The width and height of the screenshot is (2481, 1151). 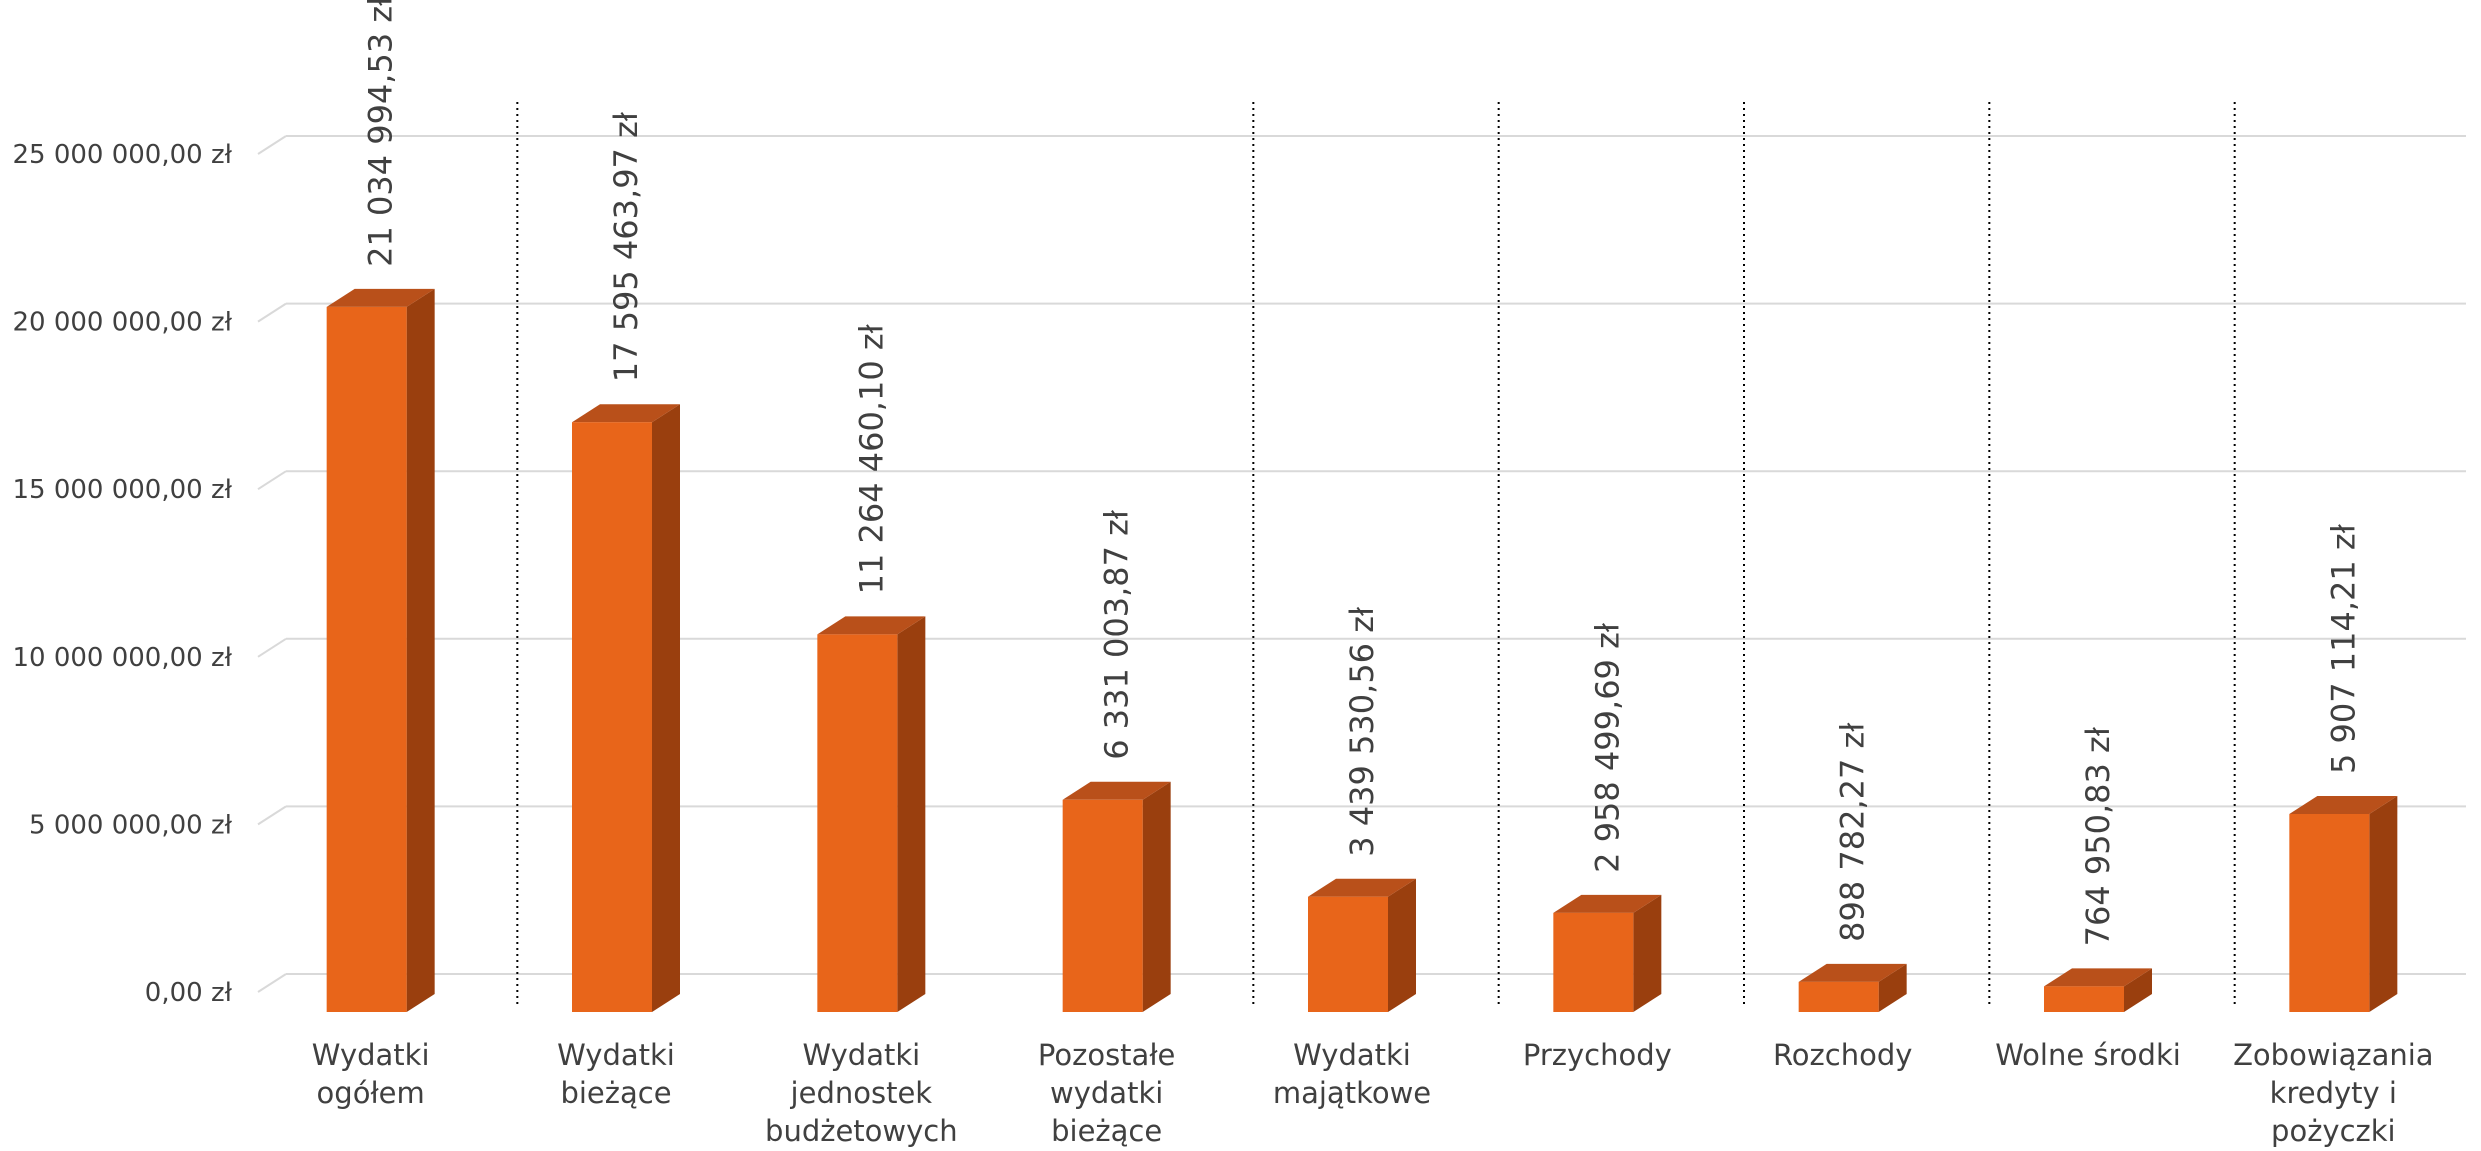 I want to click on x-tick-label: Rozchody, so click(x=1842, y=1055).